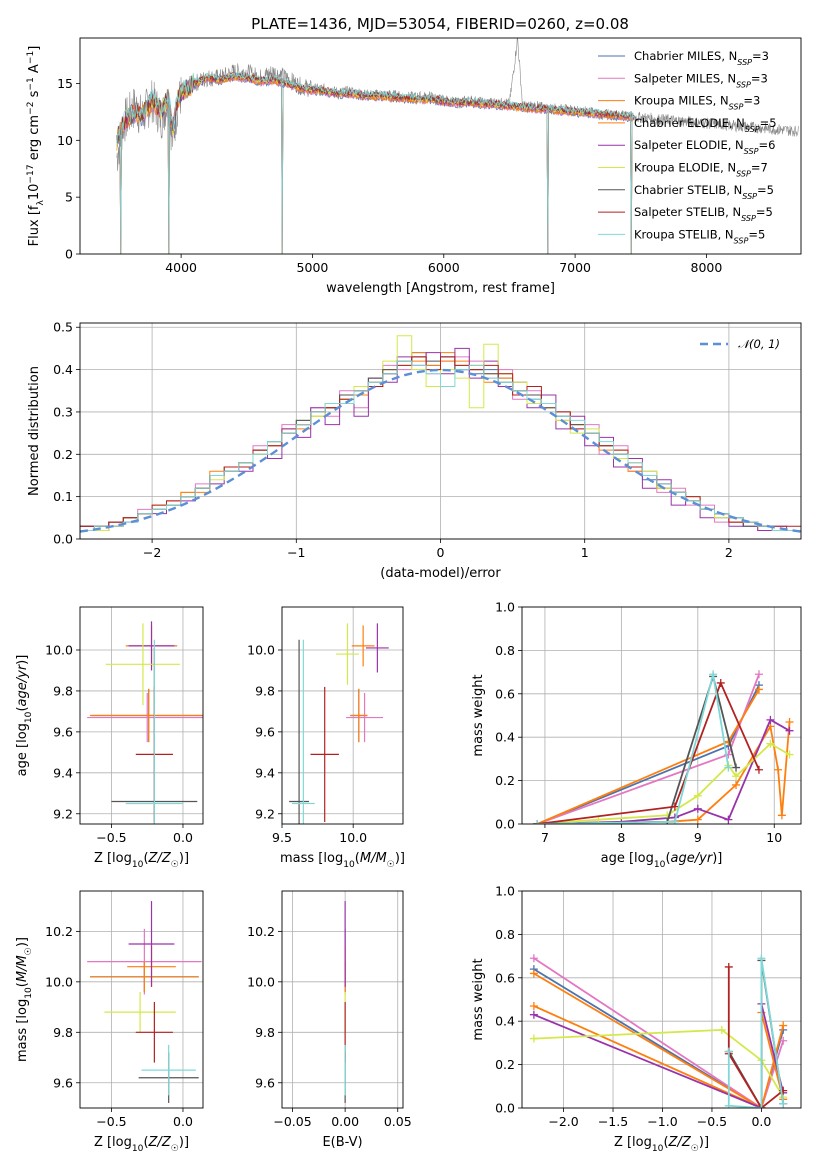 Image resolution: width=819 pixels, height=1170 pixels. I want to click on massweight_vs_Z-ytick-label: 0.0, so click(505, 1108).